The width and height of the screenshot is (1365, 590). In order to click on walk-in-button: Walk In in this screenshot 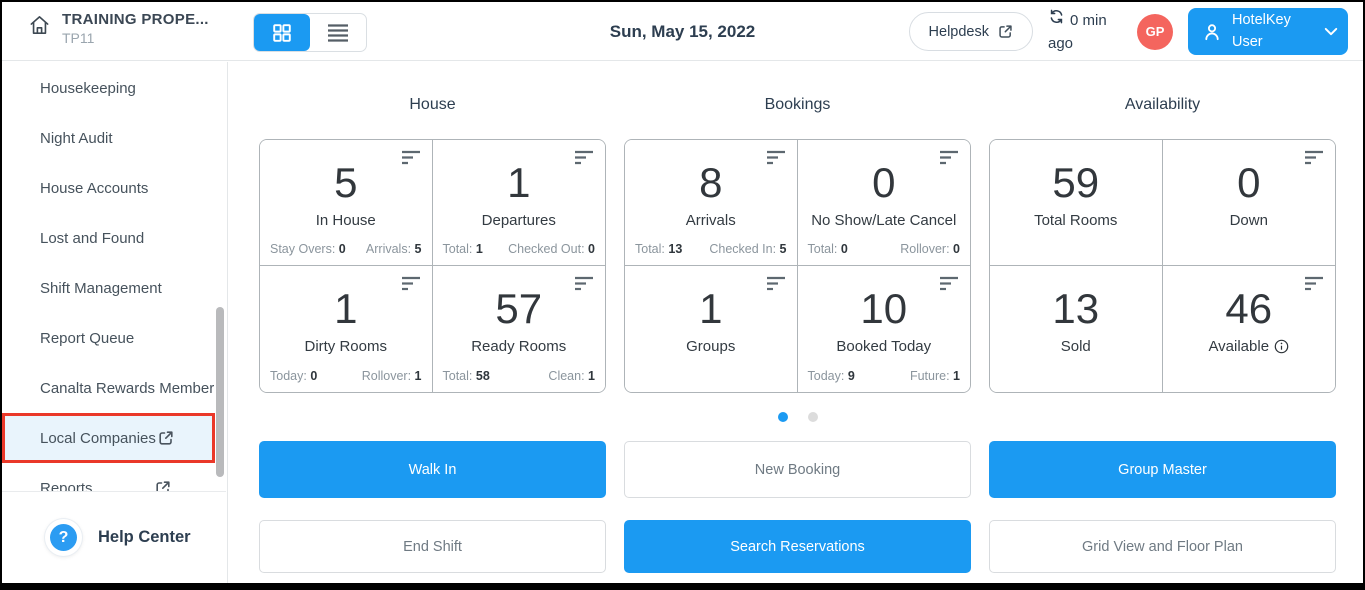, I will do `click(432, 469)`.